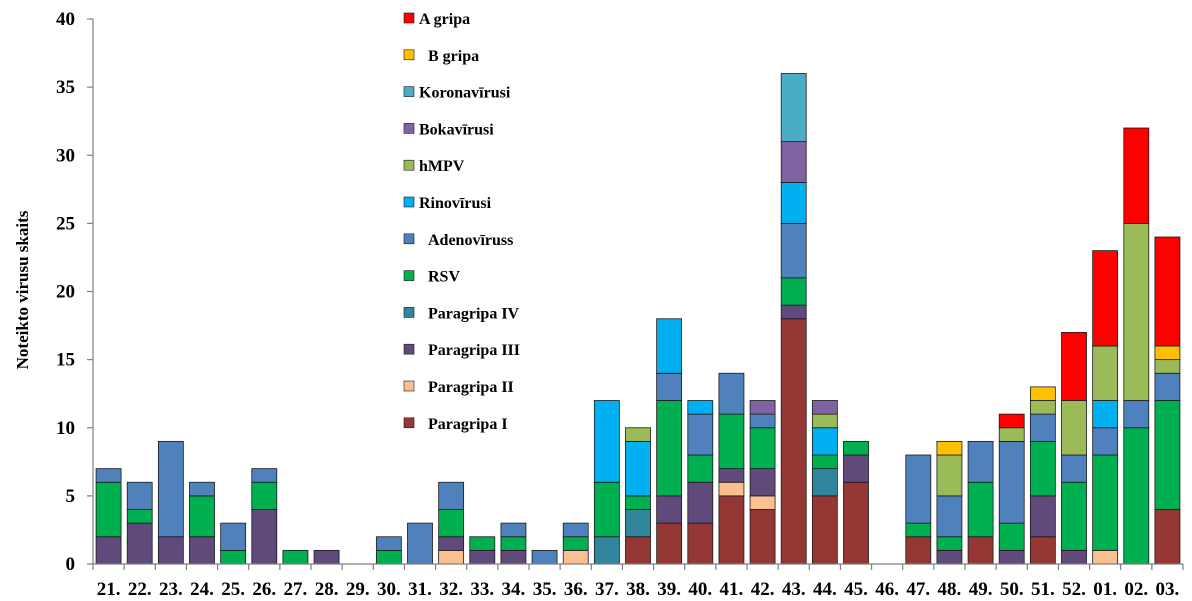 This screenshot has height=601, width=1192. I want to click on x-tick-label: 32., so click(451, 589).